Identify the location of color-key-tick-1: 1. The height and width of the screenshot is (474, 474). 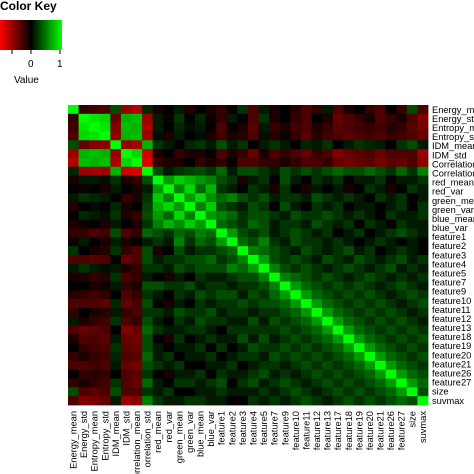
(60, 64).